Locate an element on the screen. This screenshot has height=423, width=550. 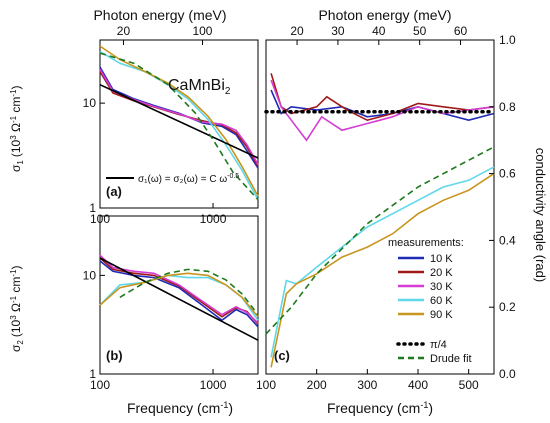
panel-c-toptick-label-3: 50 is located at coordinates (420, 31).